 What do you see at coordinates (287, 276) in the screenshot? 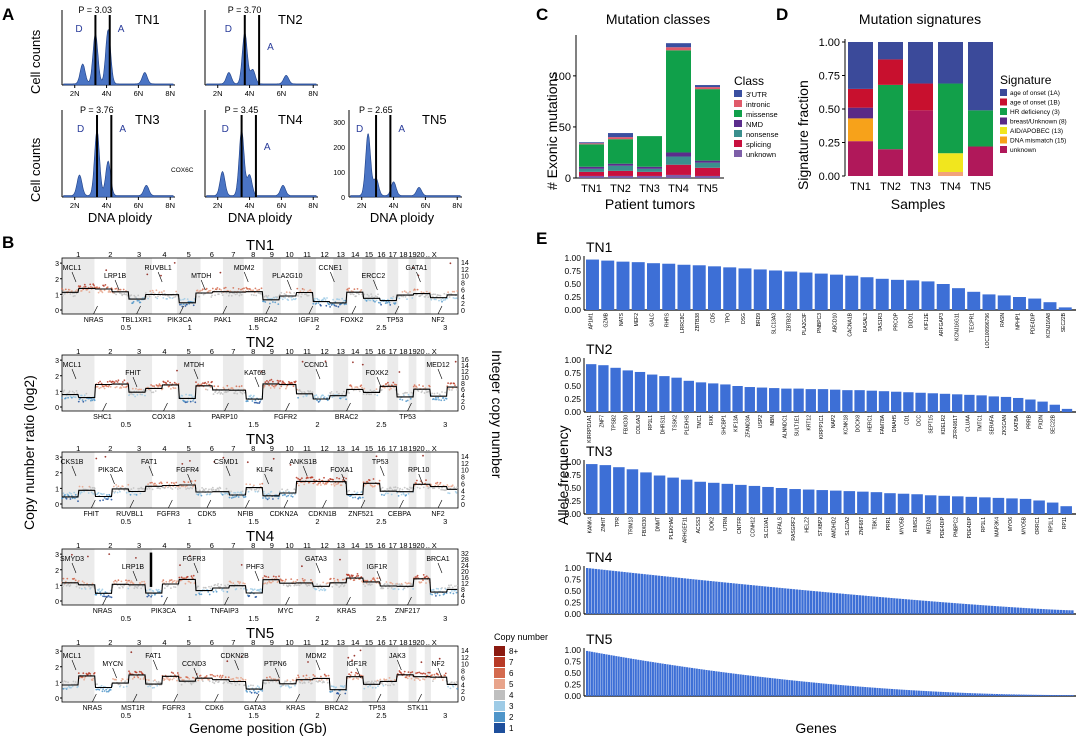
I see `gene-label-pla2g10: PLA2G10` at bounding box center [287, 276].